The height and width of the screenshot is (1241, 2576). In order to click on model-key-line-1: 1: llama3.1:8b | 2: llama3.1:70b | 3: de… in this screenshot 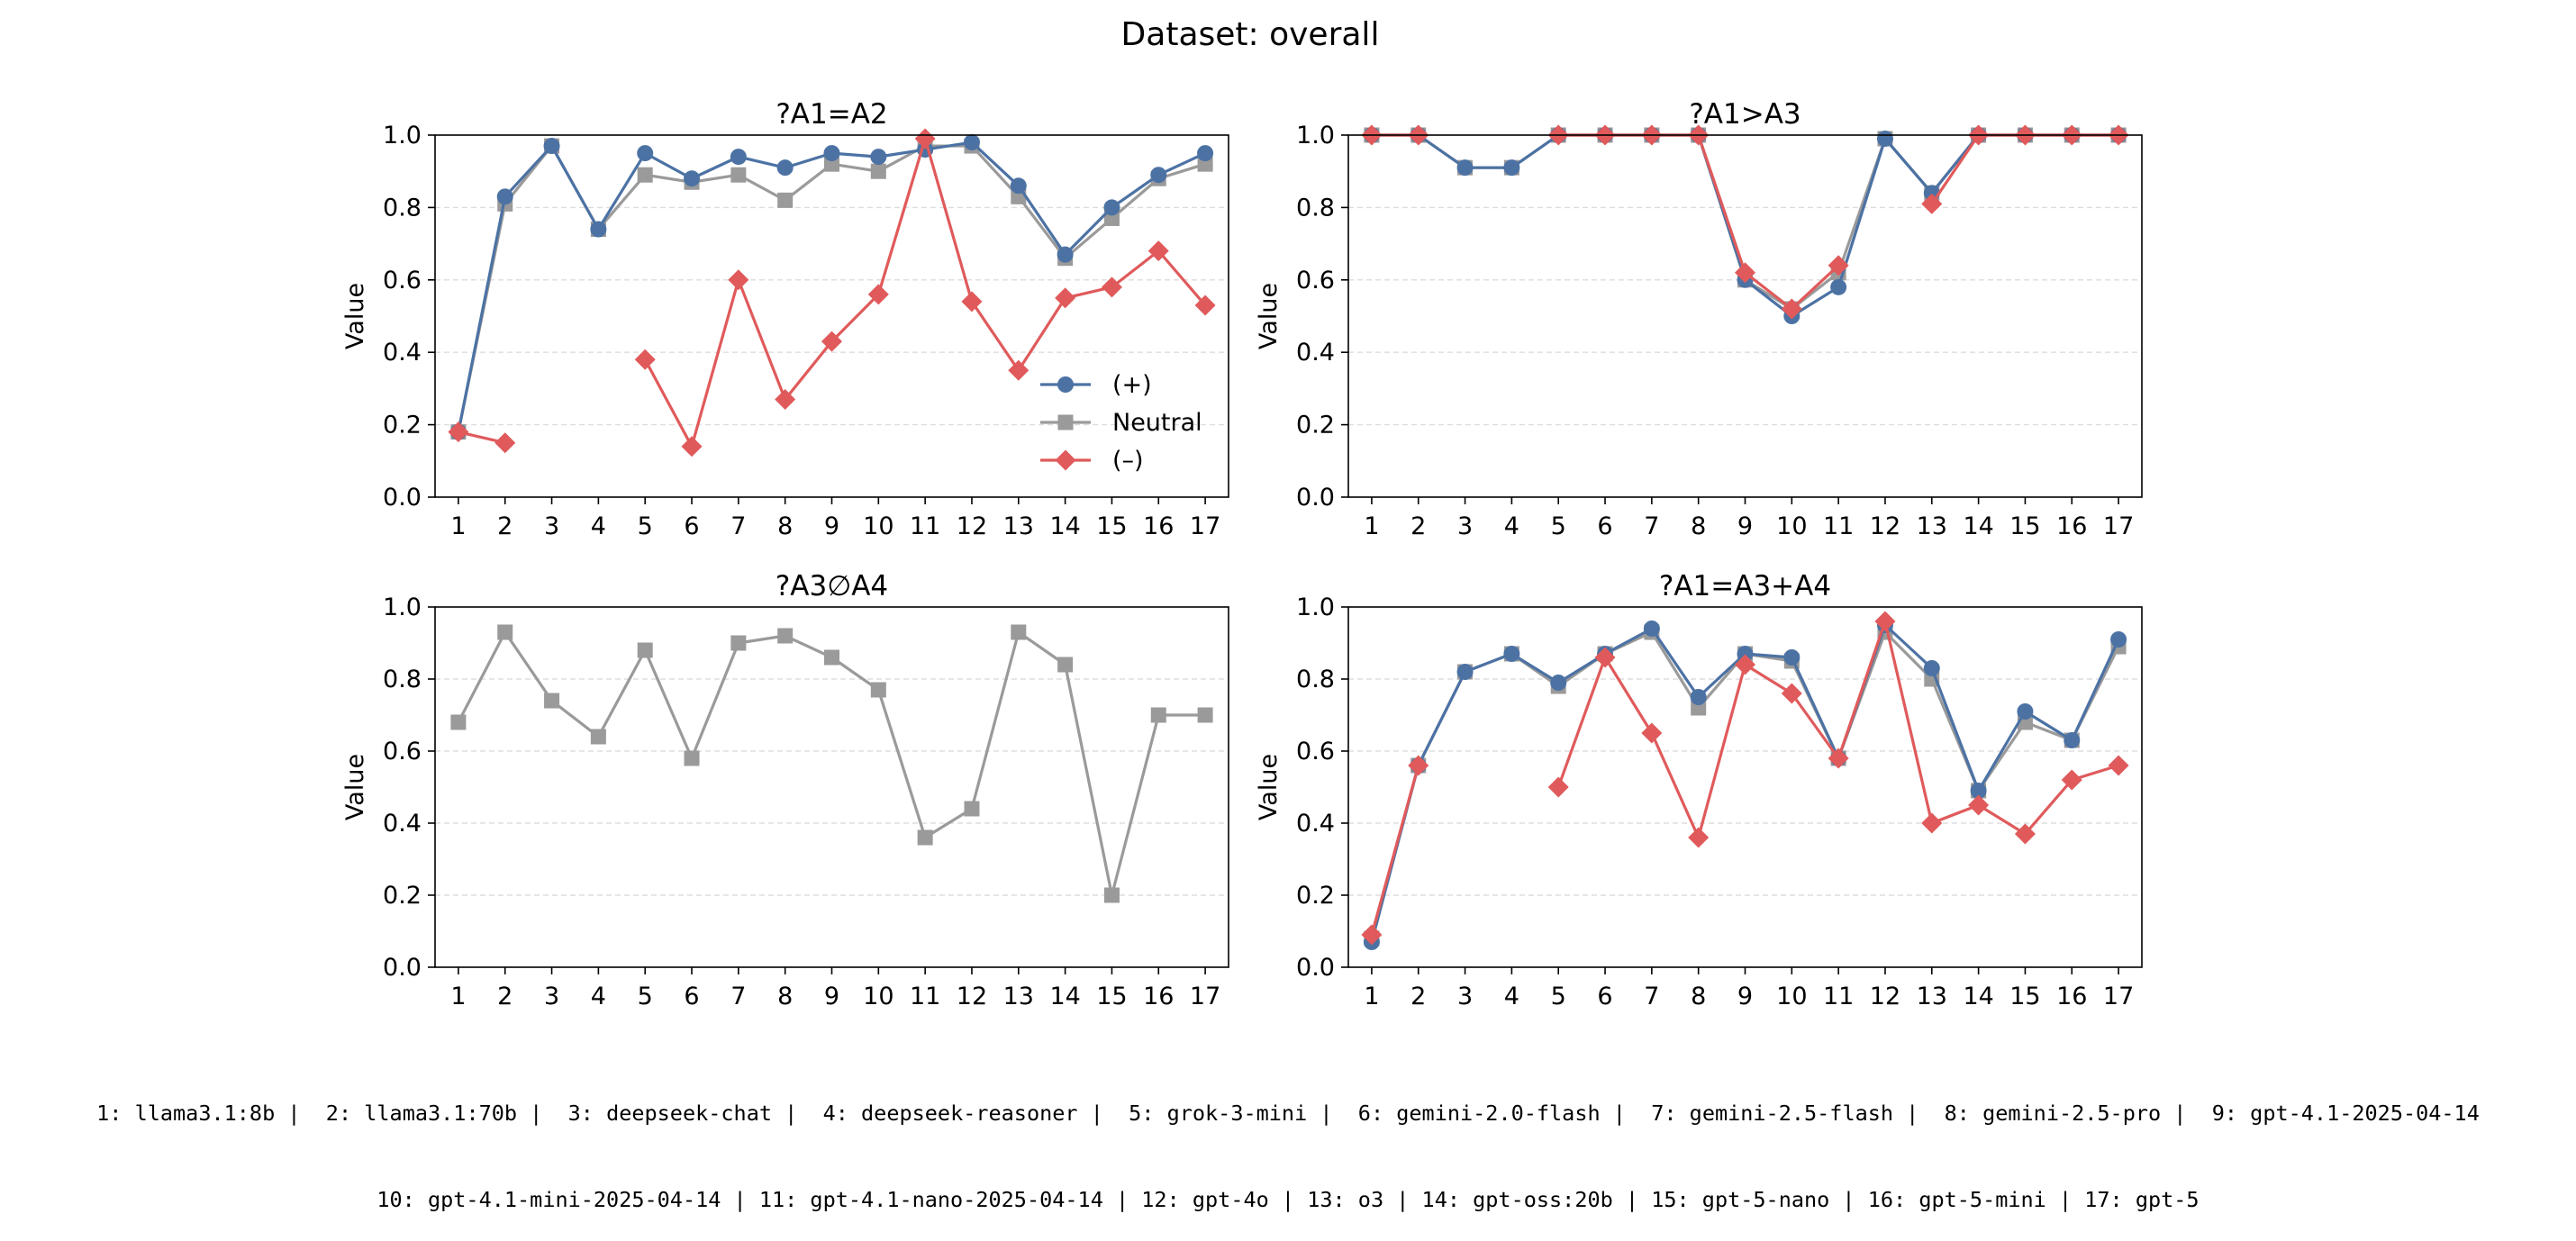, I will do `click(1288, 1113)`.